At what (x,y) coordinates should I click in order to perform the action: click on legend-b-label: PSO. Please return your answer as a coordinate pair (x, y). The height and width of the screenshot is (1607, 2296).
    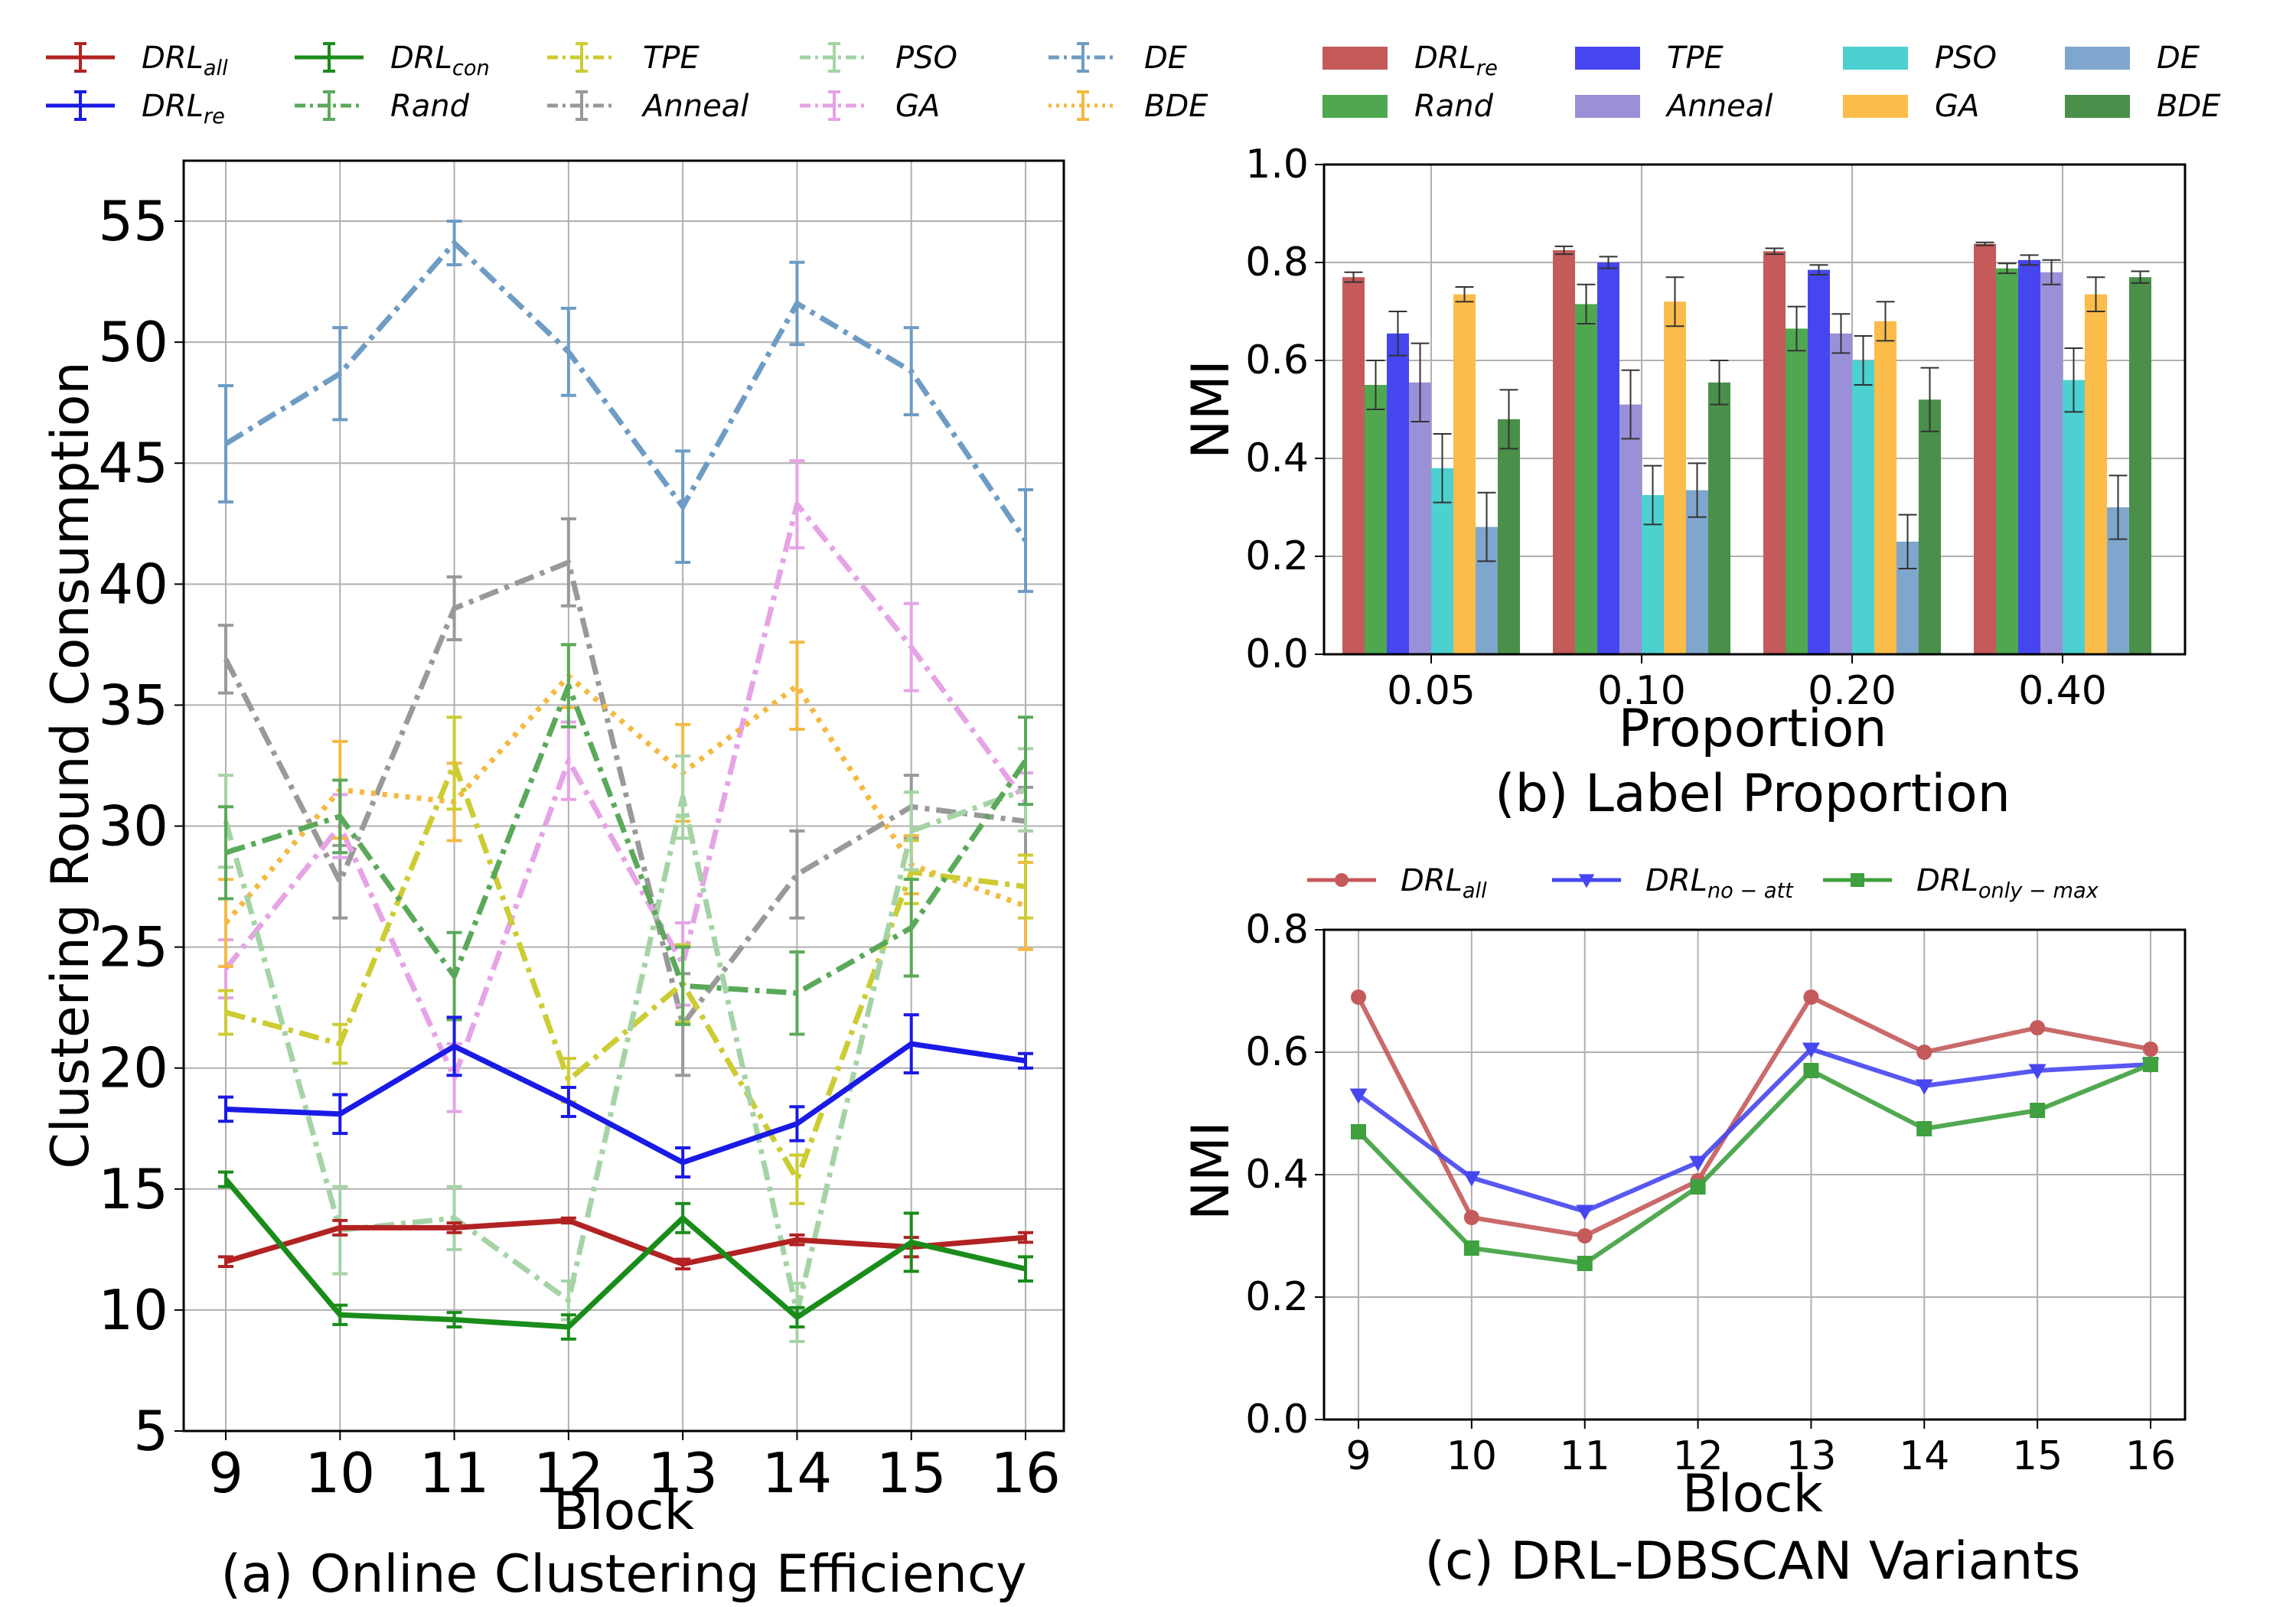
    Looking at the image, I should click on (1966, 58).